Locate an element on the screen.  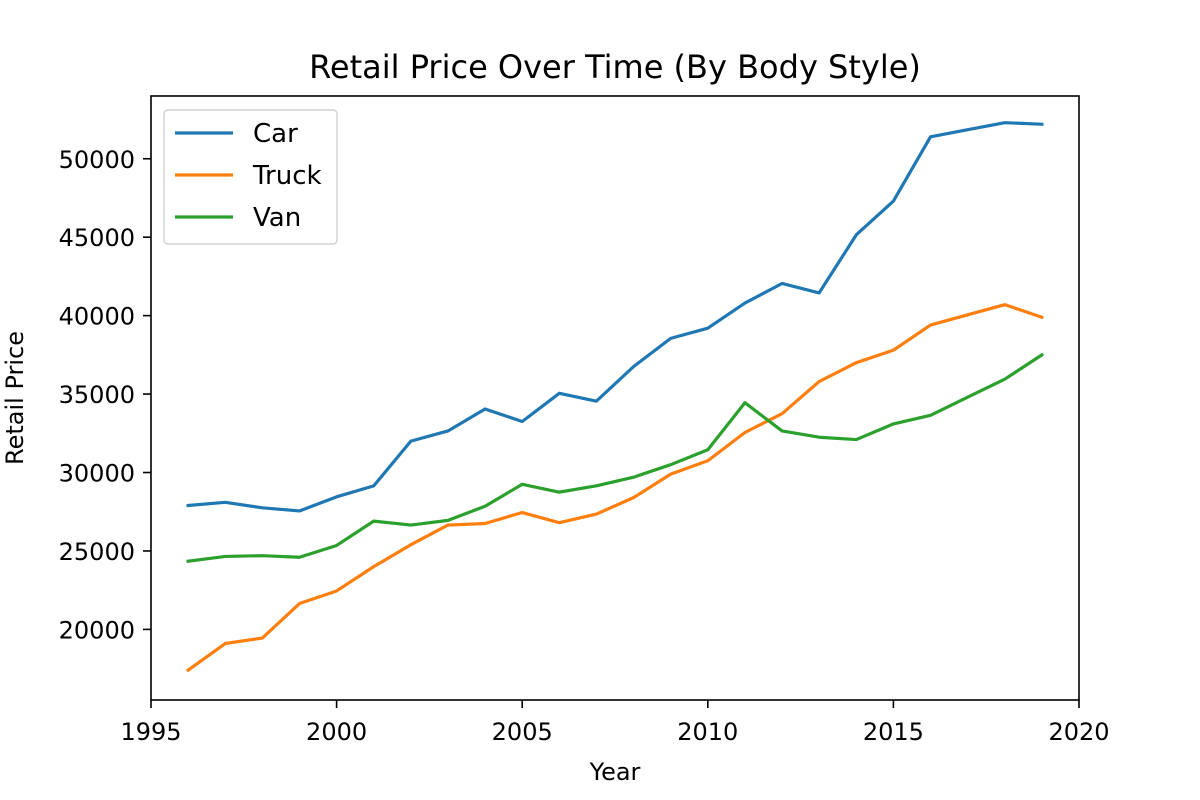
x-tick-label: 2005 is located at coordinates (522, 732).